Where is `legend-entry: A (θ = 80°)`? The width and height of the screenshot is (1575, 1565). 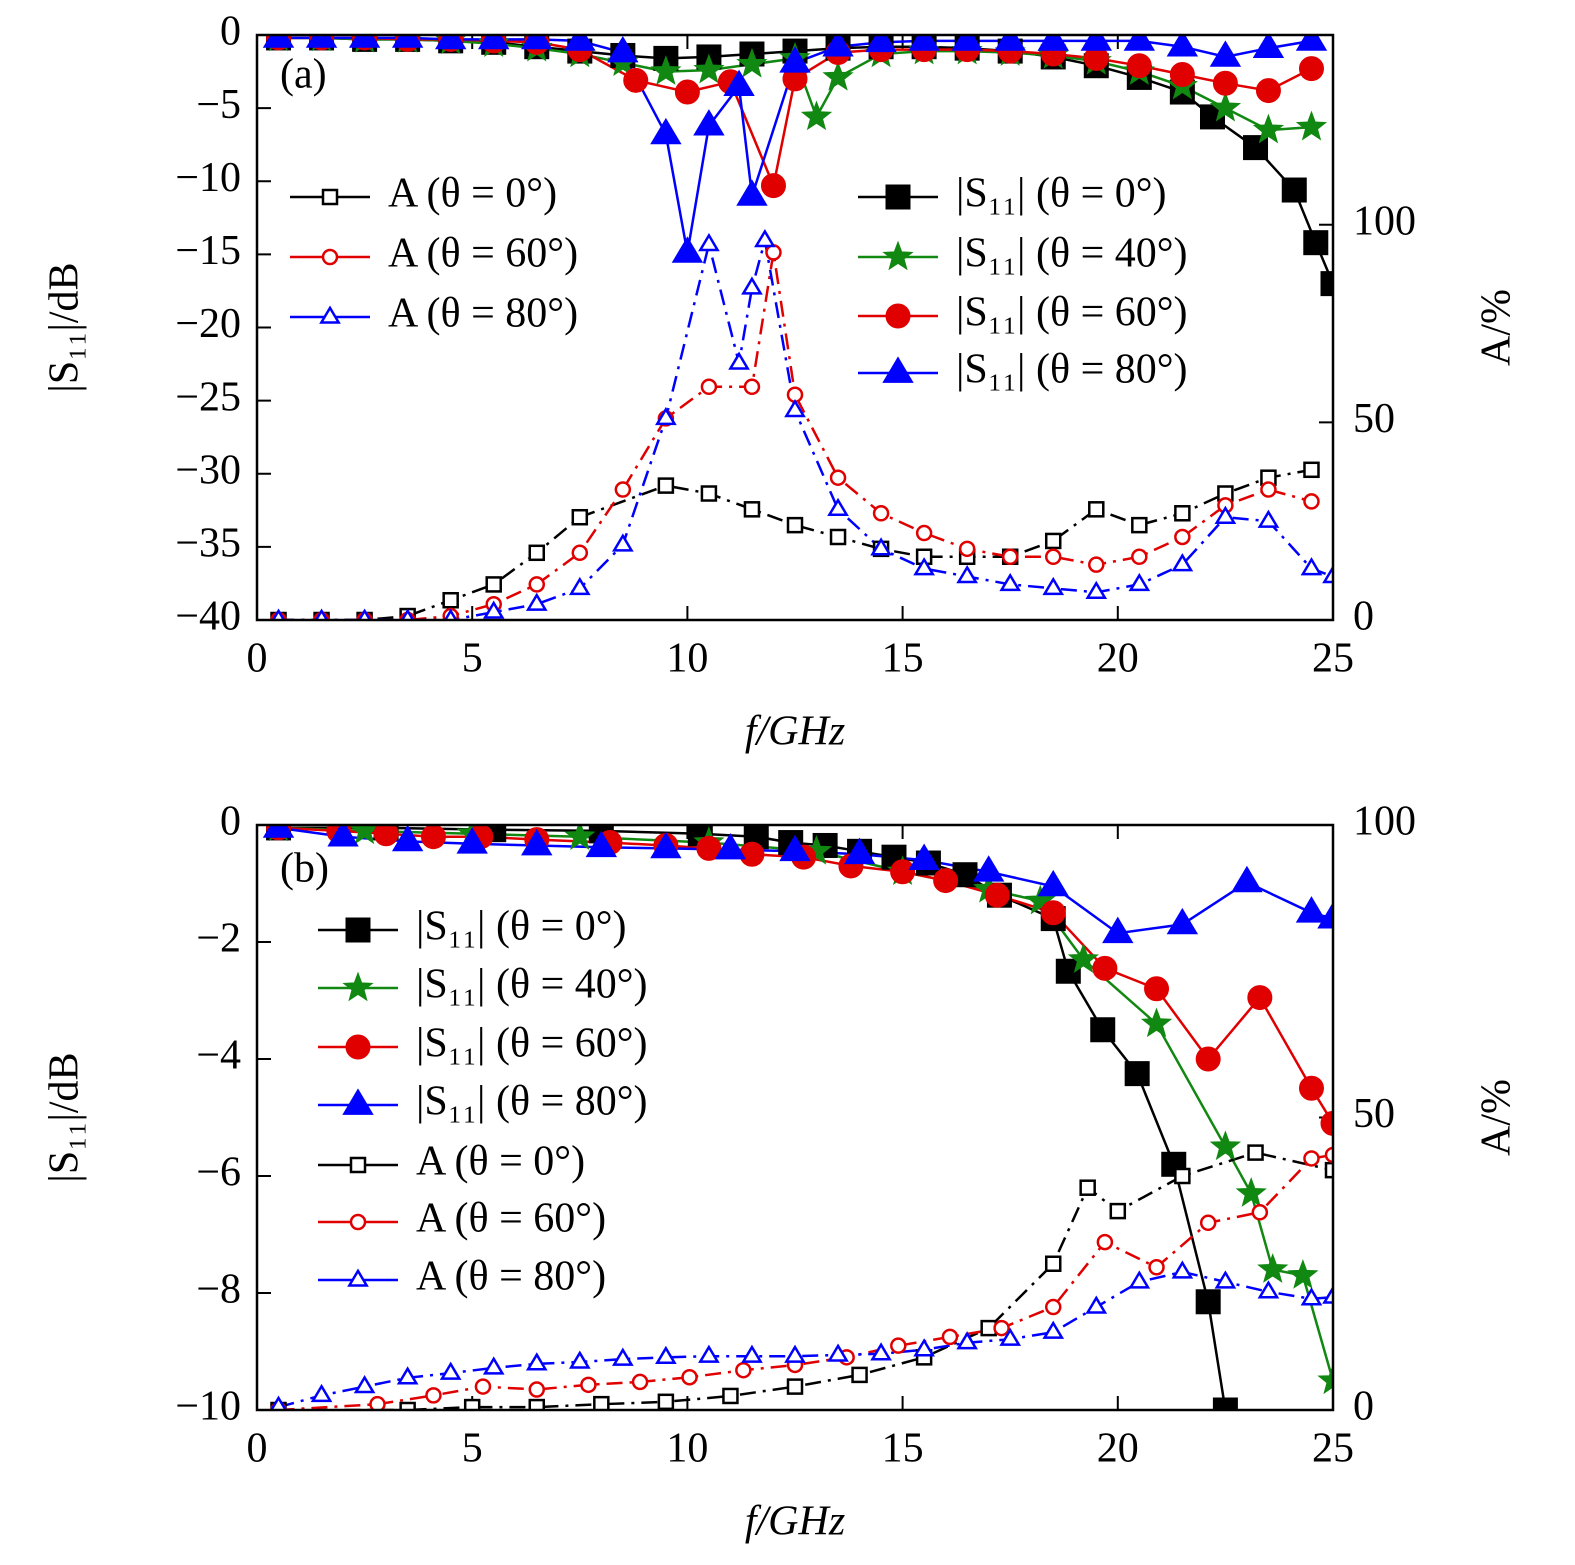
legend-entry: A (θ = 80°) is located at coordinates (462, 1277).